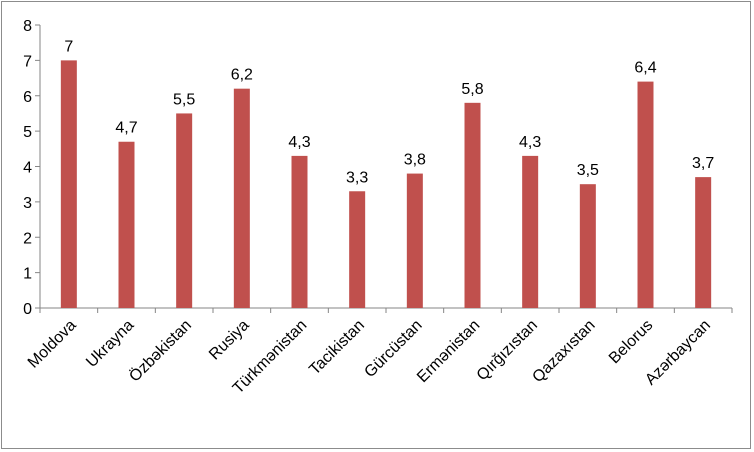 The width and height of the screenshot is (754, 452). Describe the element at coordinates (563, 351) in the screenshot. I see `category-label: Qazaxıstan` at that location.